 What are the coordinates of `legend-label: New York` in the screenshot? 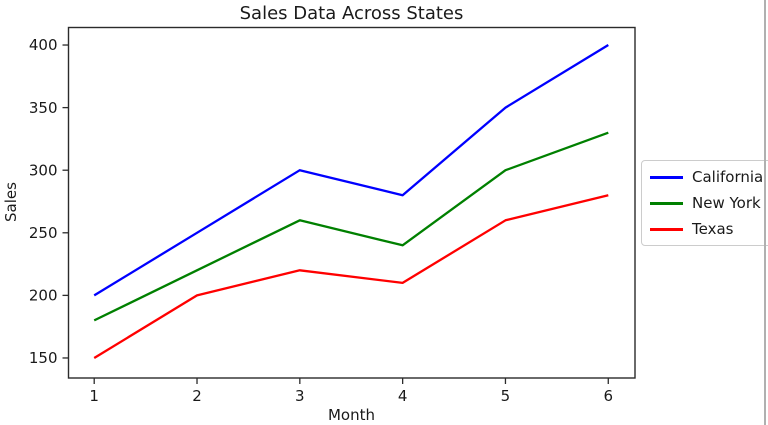 It's located at (726, 203).